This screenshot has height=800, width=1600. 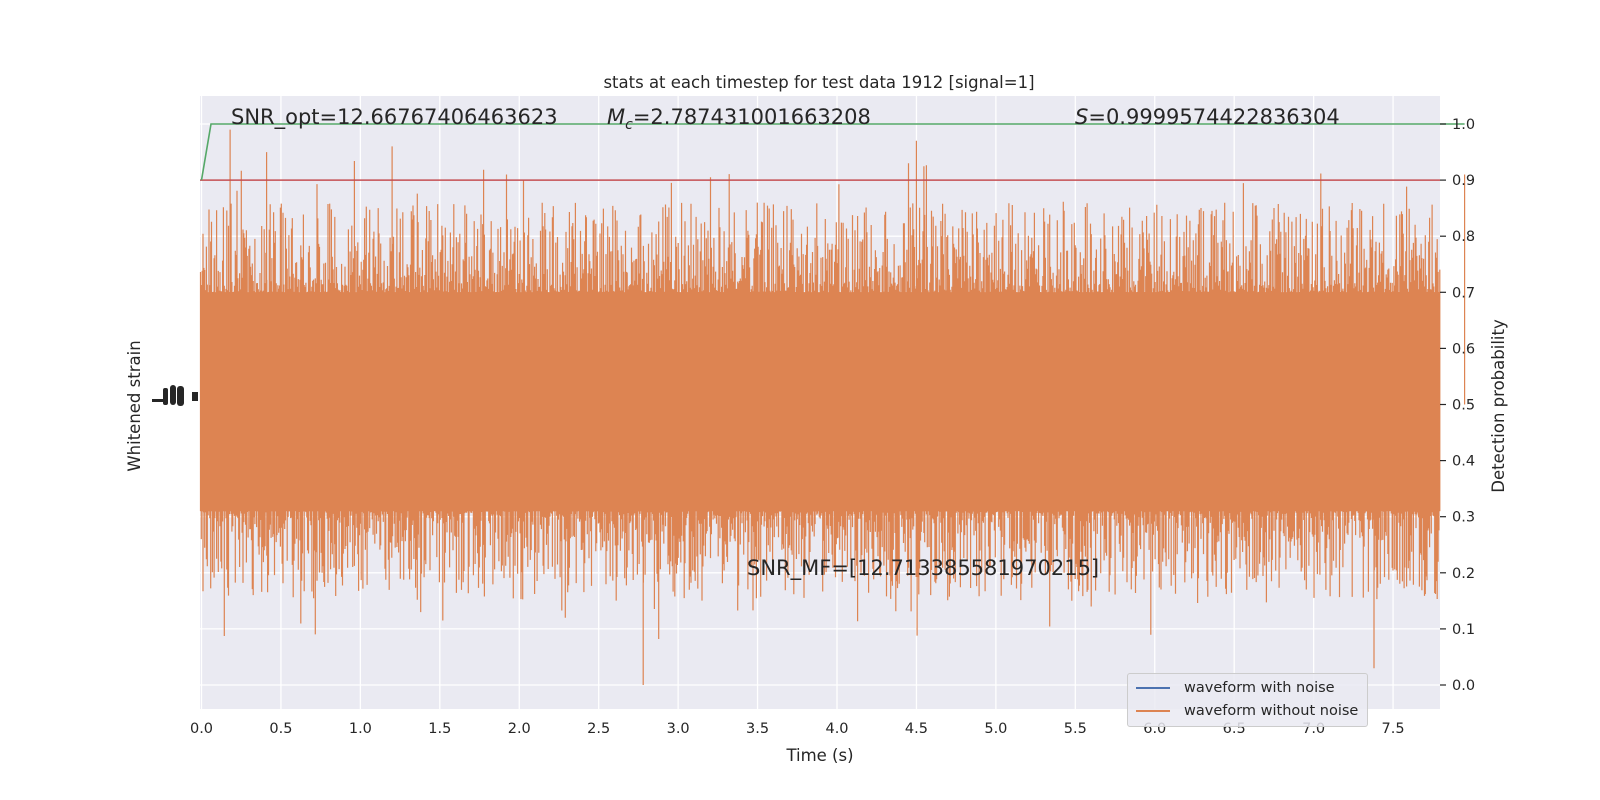 I want to click on mc-subscript: c, so click(x=629, y=125).